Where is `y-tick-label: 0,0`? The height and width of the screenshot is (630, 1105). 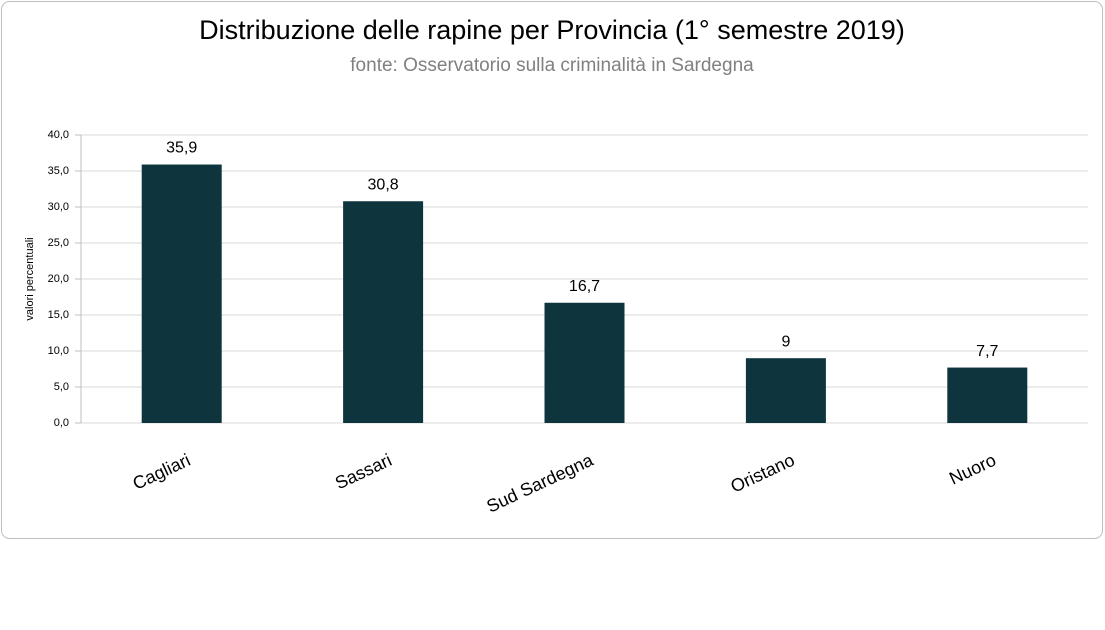 y-tick-label: 0,0 is located at coordinates (61, 423).